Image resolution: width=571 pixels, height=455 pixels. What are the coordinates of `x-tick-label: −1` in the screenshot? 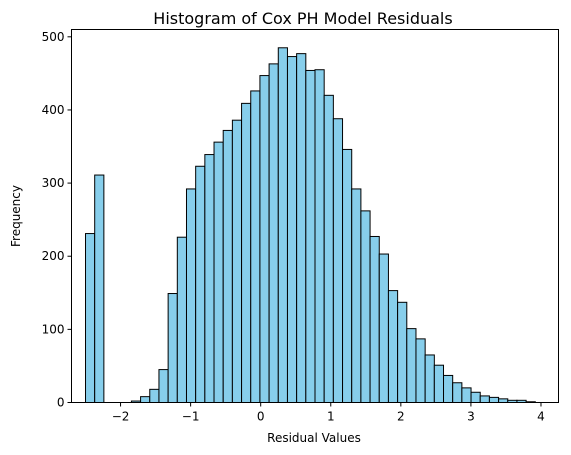 It's located at (191, 417).